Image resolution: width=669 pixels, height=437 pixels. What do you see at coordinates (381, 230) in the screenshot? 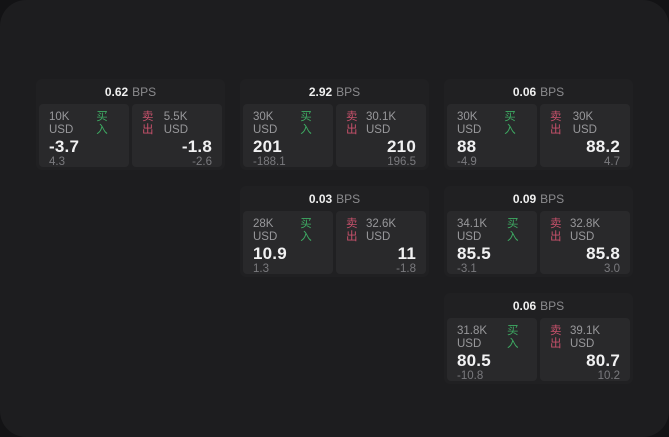
I see `sell-amount: 32.6K USD` at bounding box center [381, 230].